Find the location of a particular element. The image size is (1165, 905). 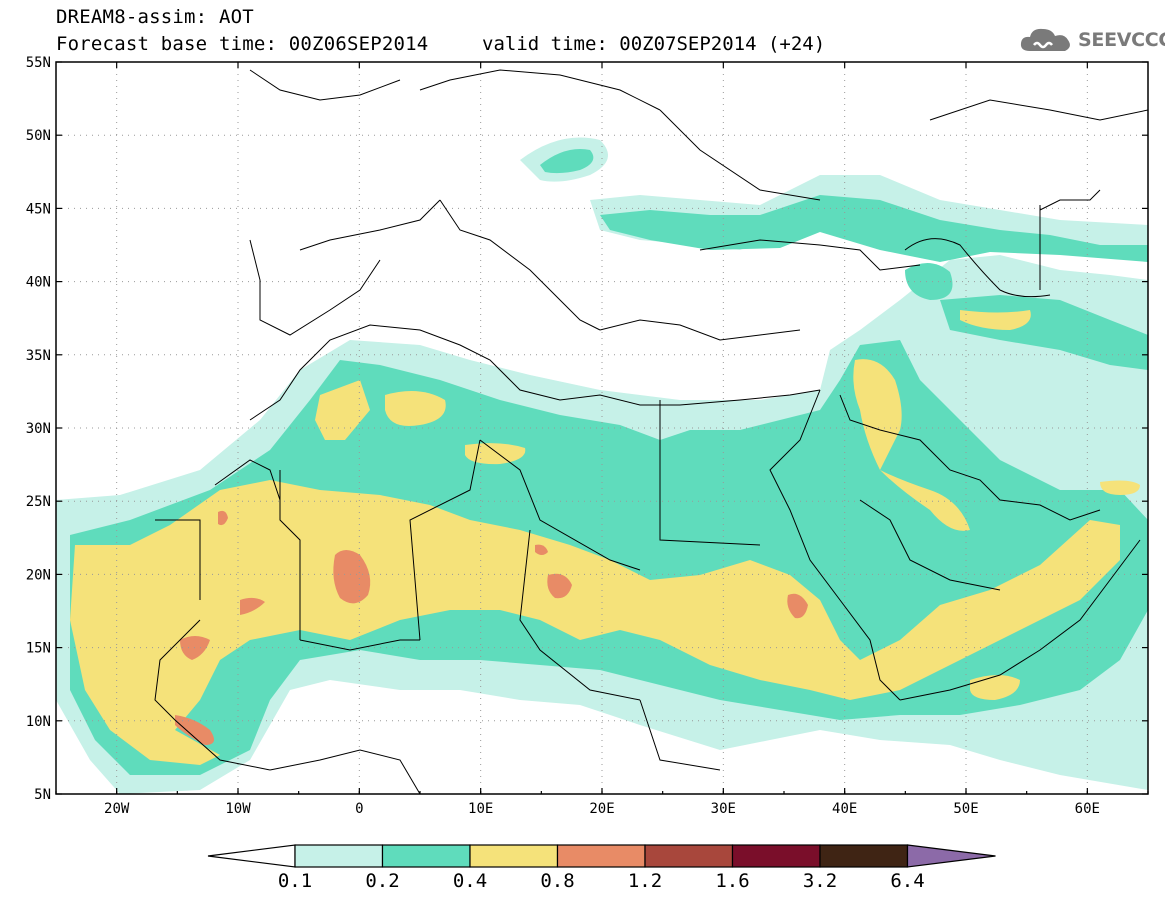

logo-text: SEEVCCC is located at coordinates (1121, 40).